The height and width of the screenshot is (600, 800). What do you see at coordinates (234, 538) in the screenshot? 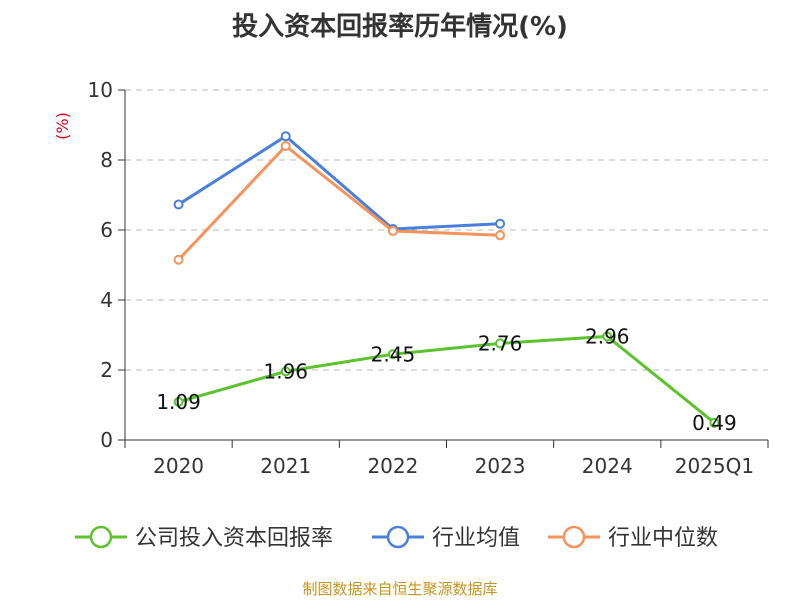
I see `legend-label: 公司投入资本回报率` at bounding box center [234, 538].